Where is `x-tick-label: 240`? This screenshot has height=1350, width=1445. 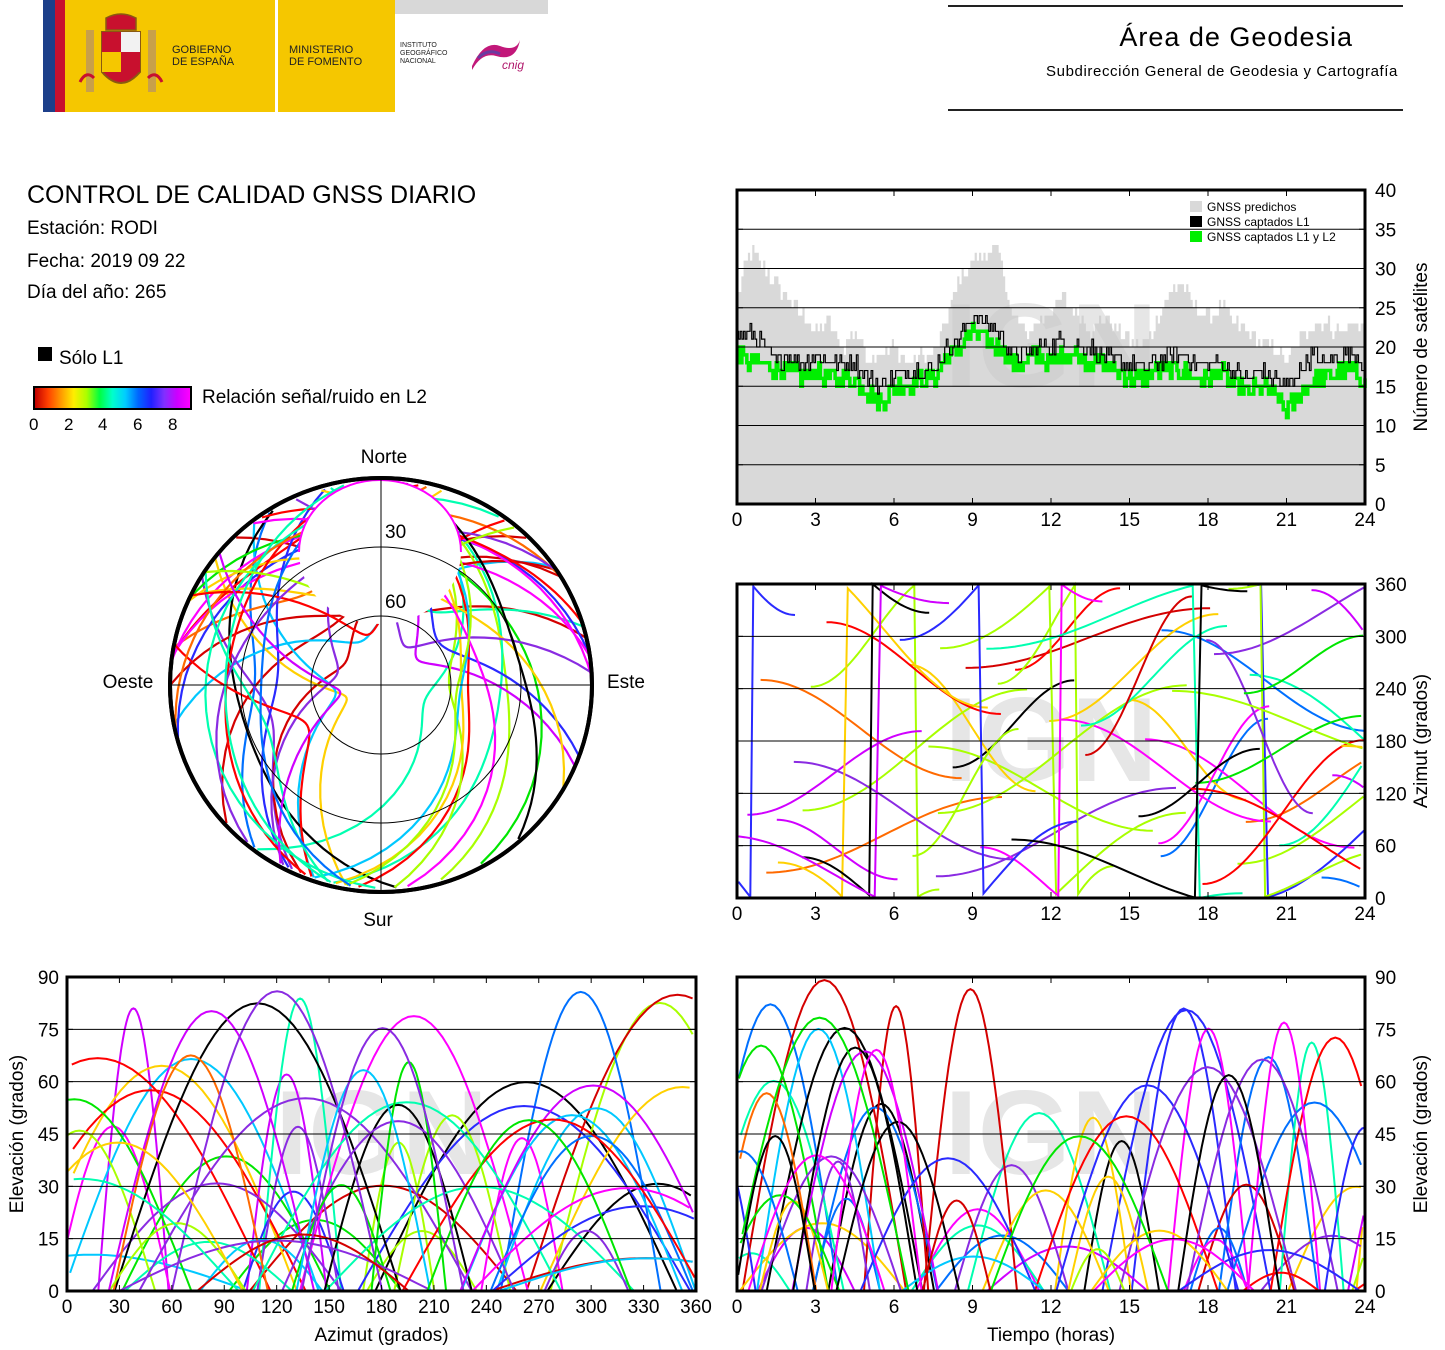
x-tick-label: 240 is located at coordinates (486, 1307).